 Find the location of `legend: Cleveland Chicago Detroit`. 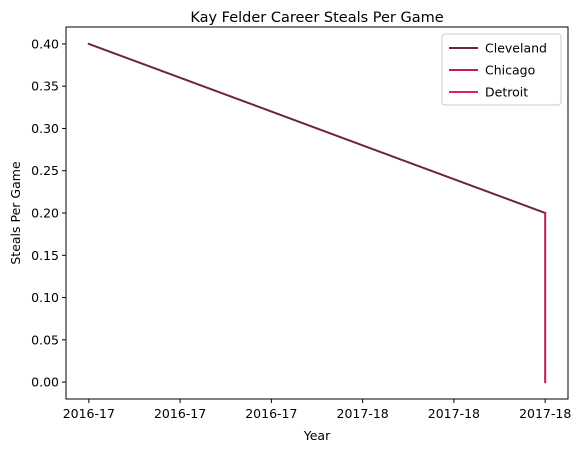

legend: Cleveland Chicago Detroit is located at coordinates (501, 69).